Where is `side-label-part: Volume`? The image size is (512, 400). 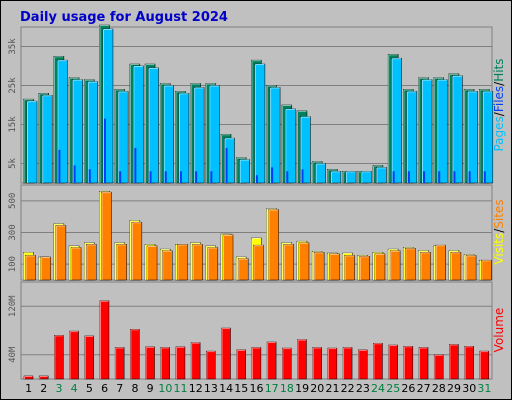
side-label-part: Volume is located at coordinates (499, 330).